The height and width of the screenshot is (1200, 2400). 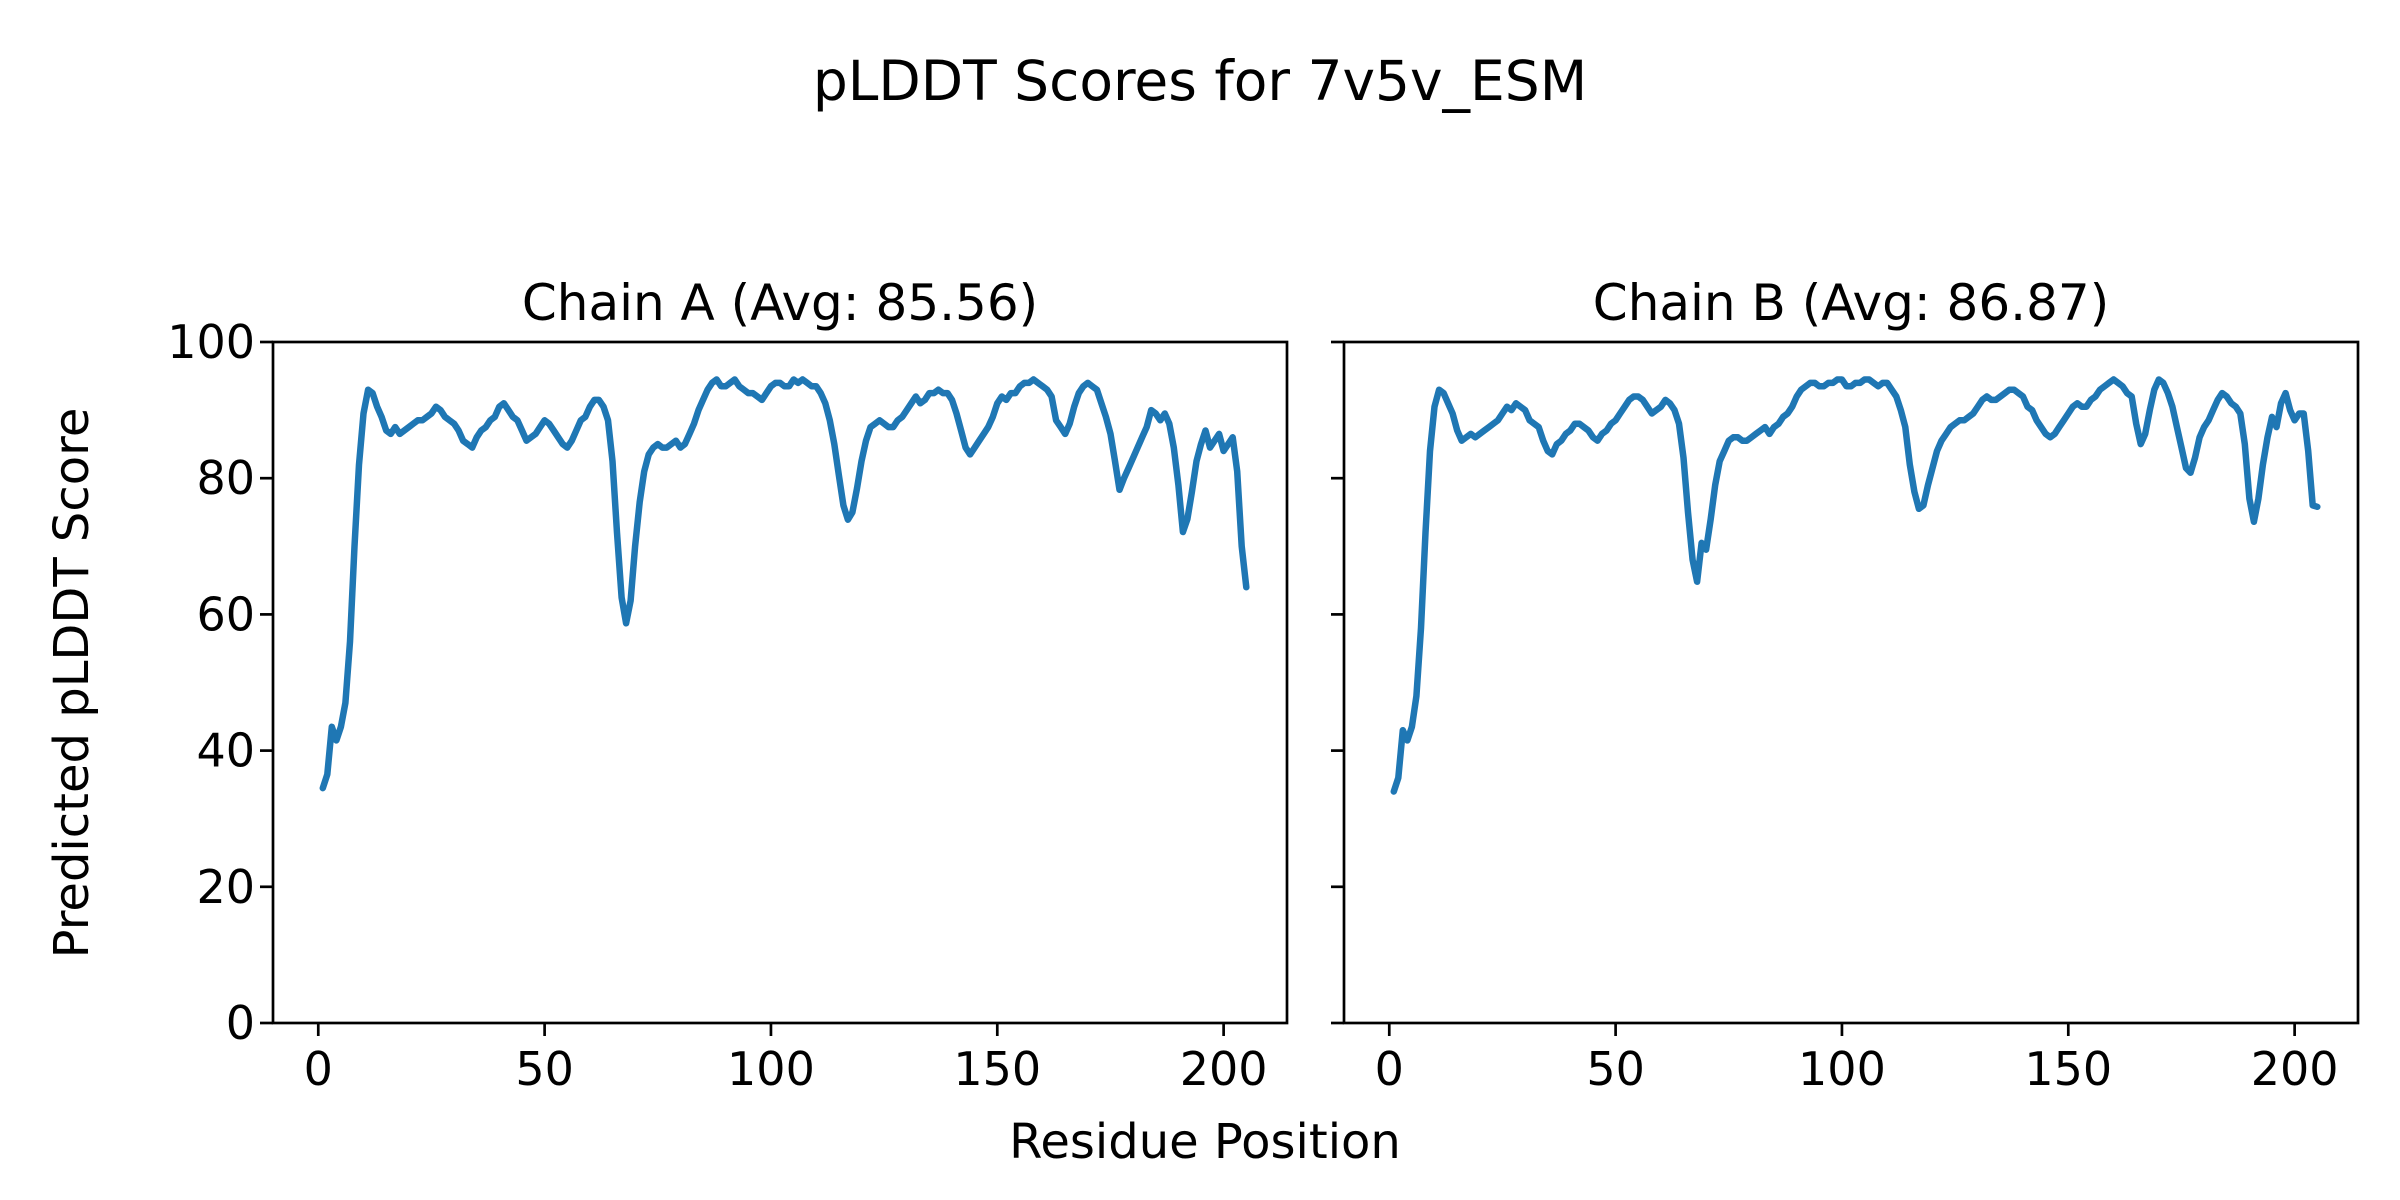 I want to click on y-tick-label: 60, so click(x=225, y=614).